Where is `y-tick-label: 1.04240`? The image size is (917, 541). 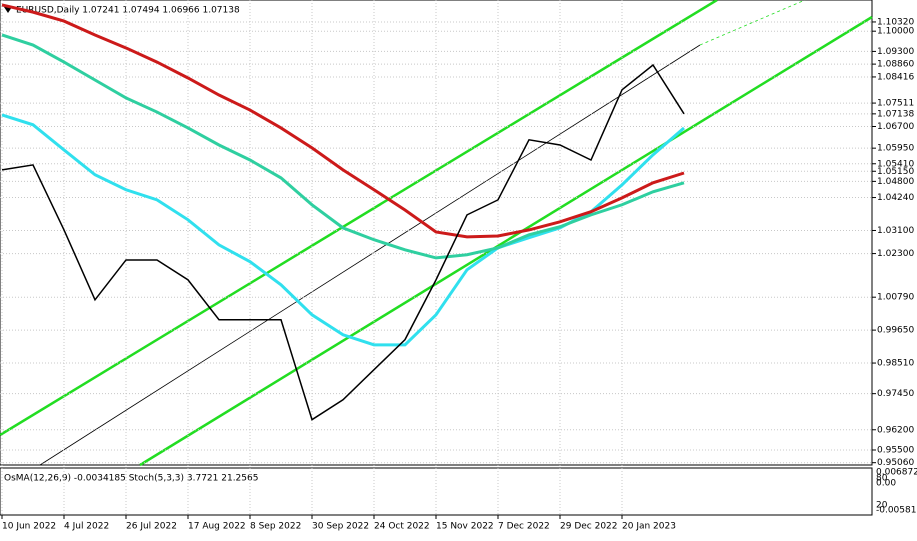 y-tick-label: 1.04240 is located at coordinates (895, 198).